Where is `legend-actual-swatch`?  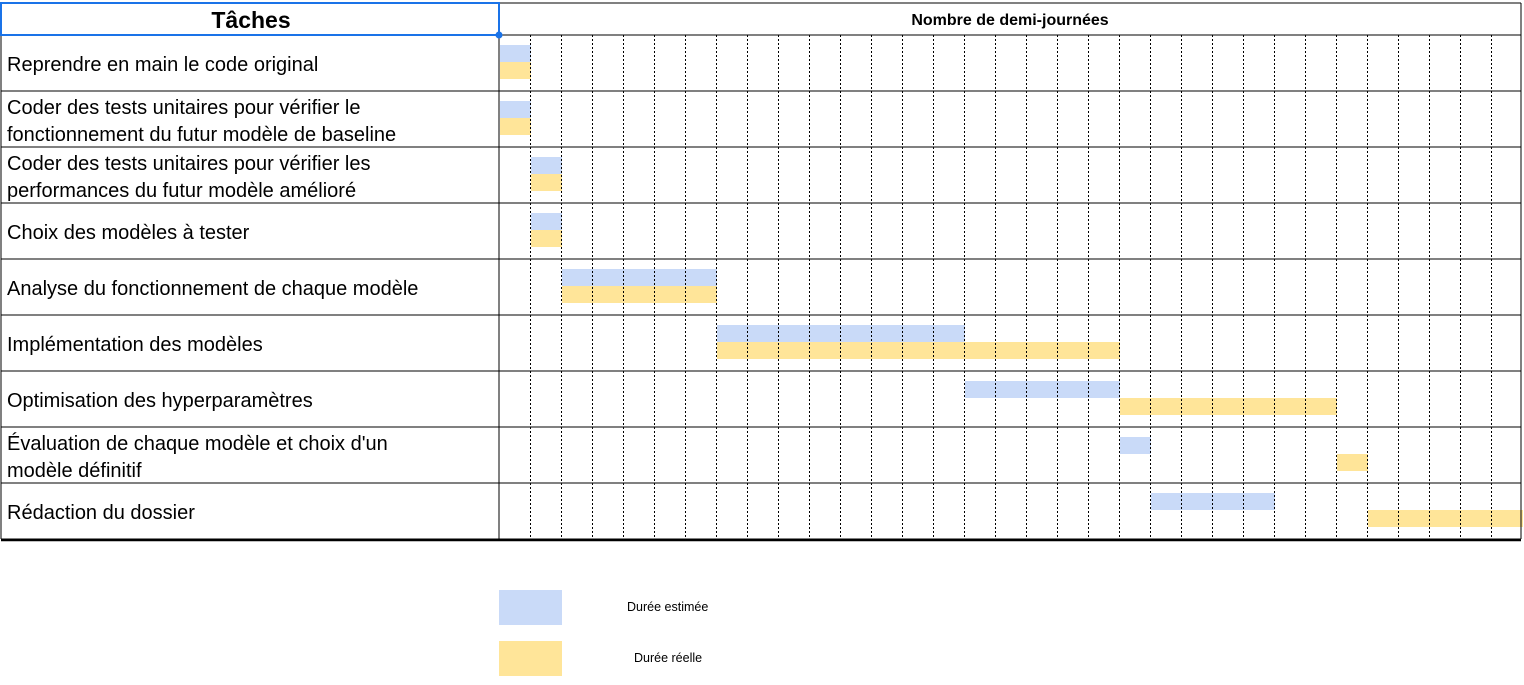 legend-actual-swatch is located at coordinates (530, 658).